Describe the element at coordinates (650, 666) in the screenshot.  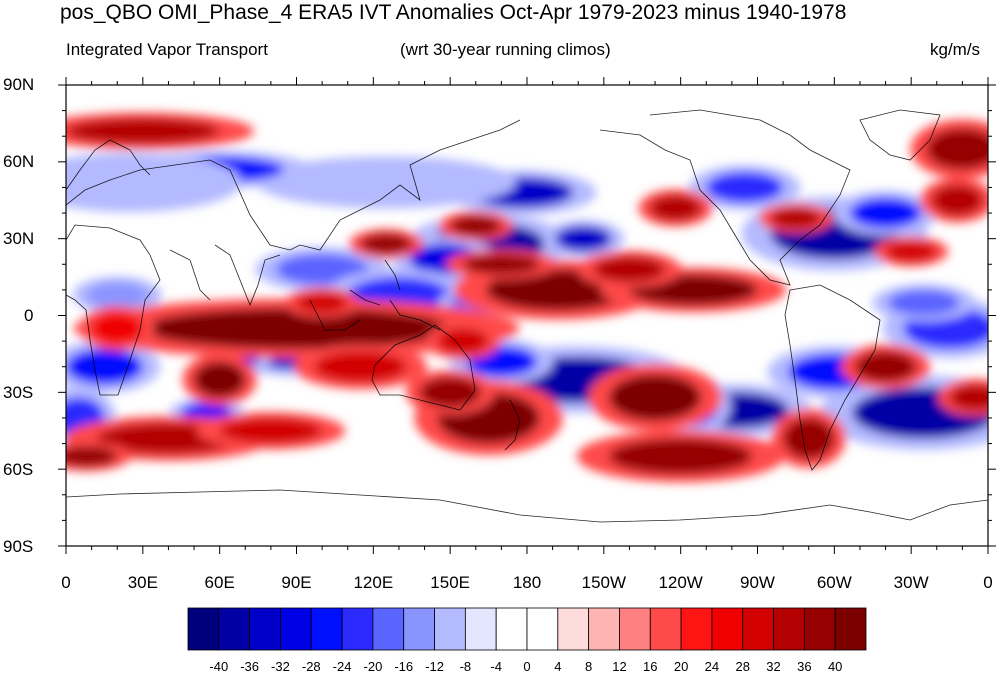
I see `colorbar-label: 16` at that location.